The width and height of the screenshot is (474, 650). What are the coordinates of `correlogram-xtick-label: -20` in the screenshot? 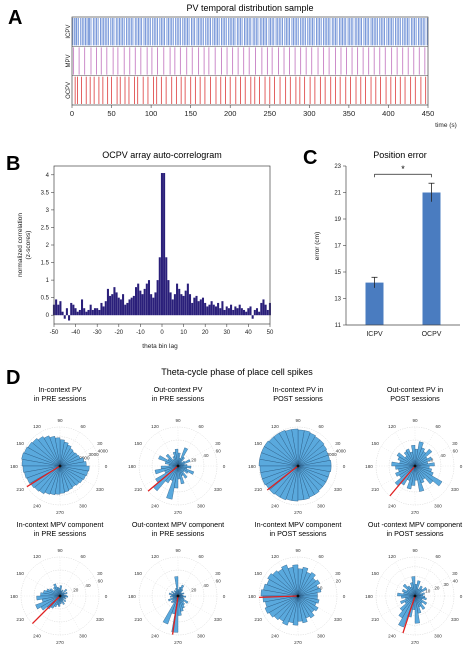 It's located at (118, 333).